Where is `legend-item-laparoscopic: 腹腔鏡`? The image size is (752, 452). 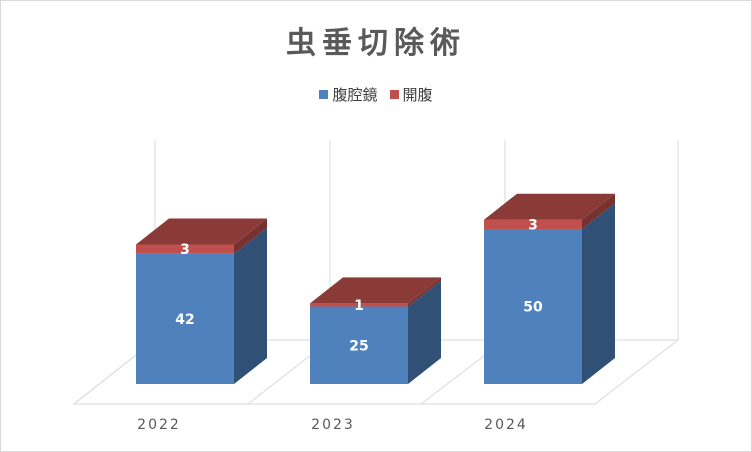 legend-item-laparoscopic: 腹腔鏡 is located at coordinates (348, 94).